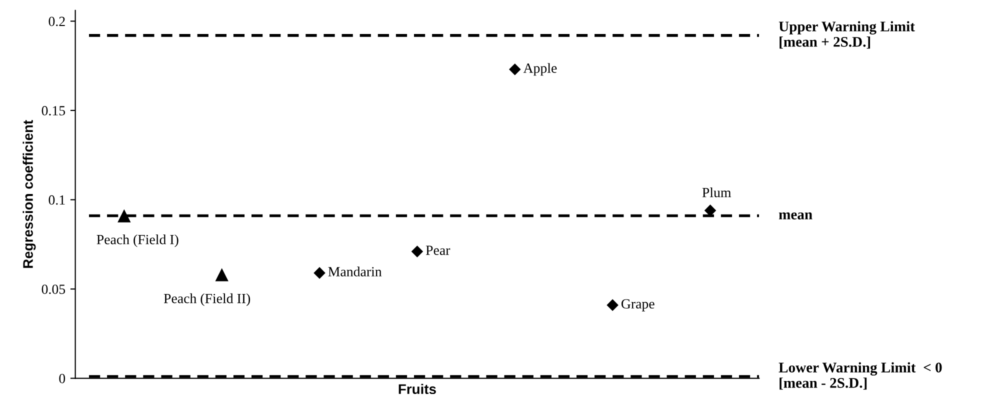 This screenshot has width=991, height=418. What do you see at coordinates (56, 21) in the screenshot?
I see `y-tick-label: 0.2` at bounding box center [56, 21].